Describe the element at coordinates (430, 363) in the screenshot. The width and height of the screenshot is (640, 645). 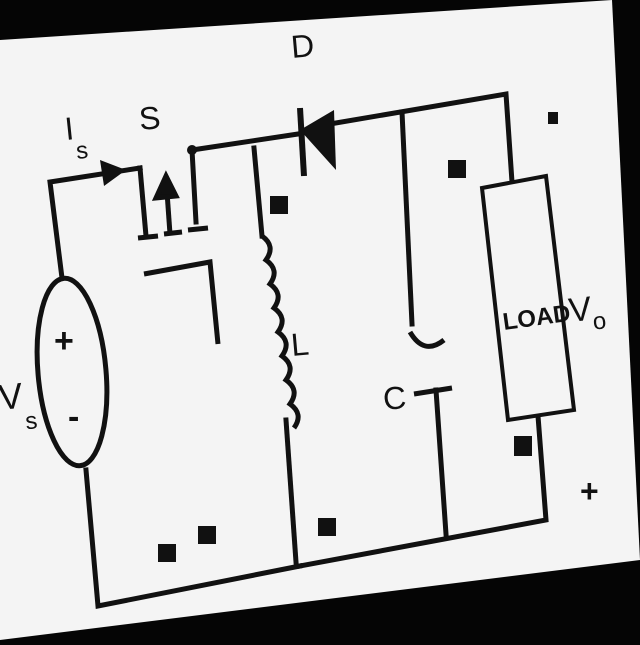
I see `capacitor-symbol` at that location.